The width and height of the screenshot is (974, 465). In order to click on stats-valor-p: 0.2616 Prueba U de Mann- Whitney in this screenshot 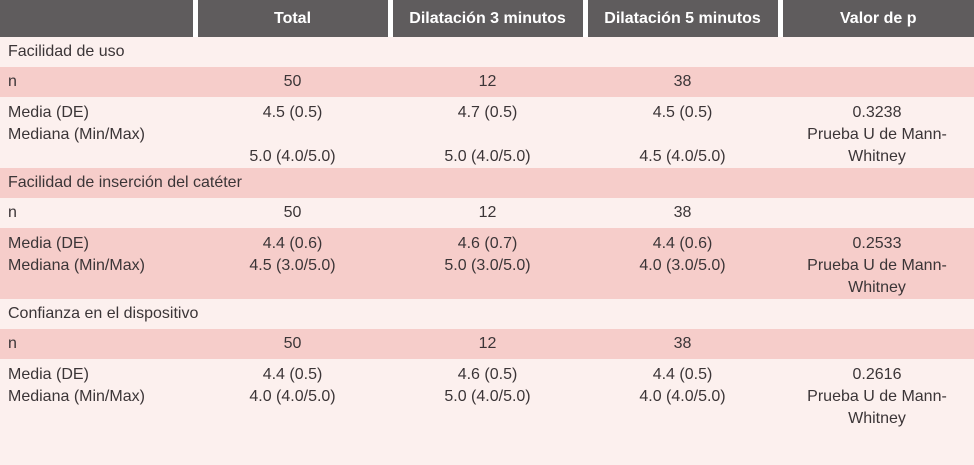, I will do `click(877, 412)`.